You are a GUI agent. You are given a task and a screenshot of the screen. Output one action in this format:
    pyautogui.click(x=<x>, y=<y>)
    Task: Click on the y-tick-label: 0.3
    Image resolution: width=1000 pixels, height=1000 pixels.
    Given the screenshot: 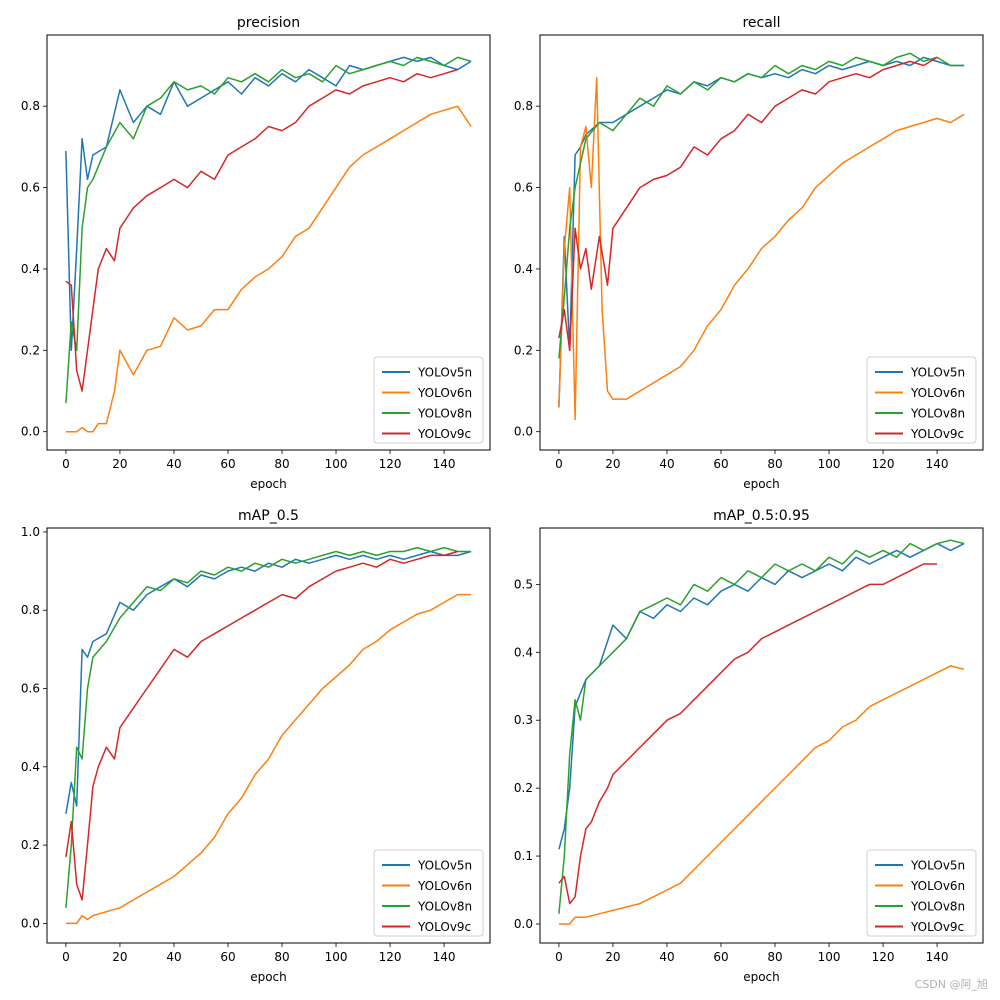 What is the action you would take?
    pyautogui.click(x=523, y=720)
    